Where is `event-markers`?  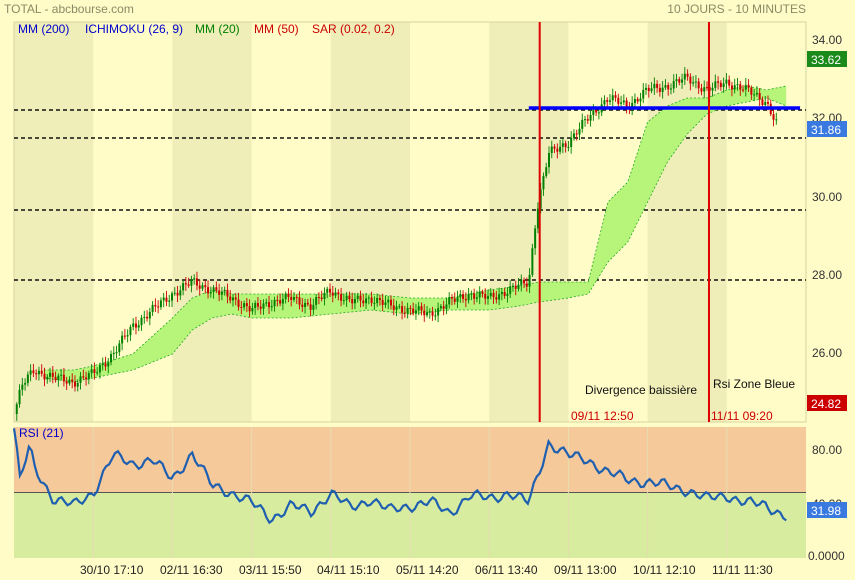
event-markers is located at coordinates (624, 222).